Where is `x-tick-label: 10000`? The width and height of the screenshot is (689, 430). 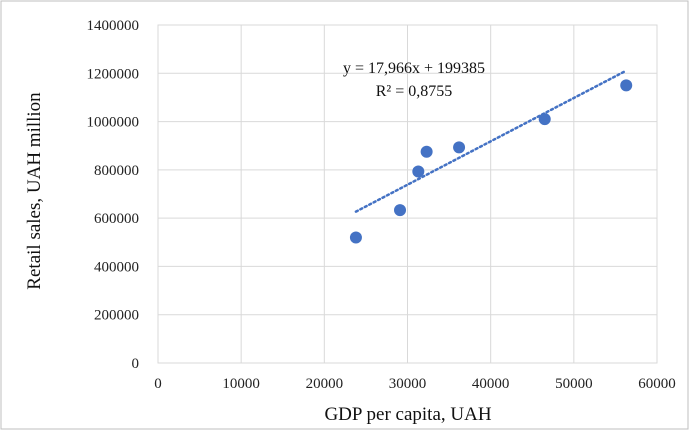 x-tick-label: 10000 is located at coordinates (241, 384).